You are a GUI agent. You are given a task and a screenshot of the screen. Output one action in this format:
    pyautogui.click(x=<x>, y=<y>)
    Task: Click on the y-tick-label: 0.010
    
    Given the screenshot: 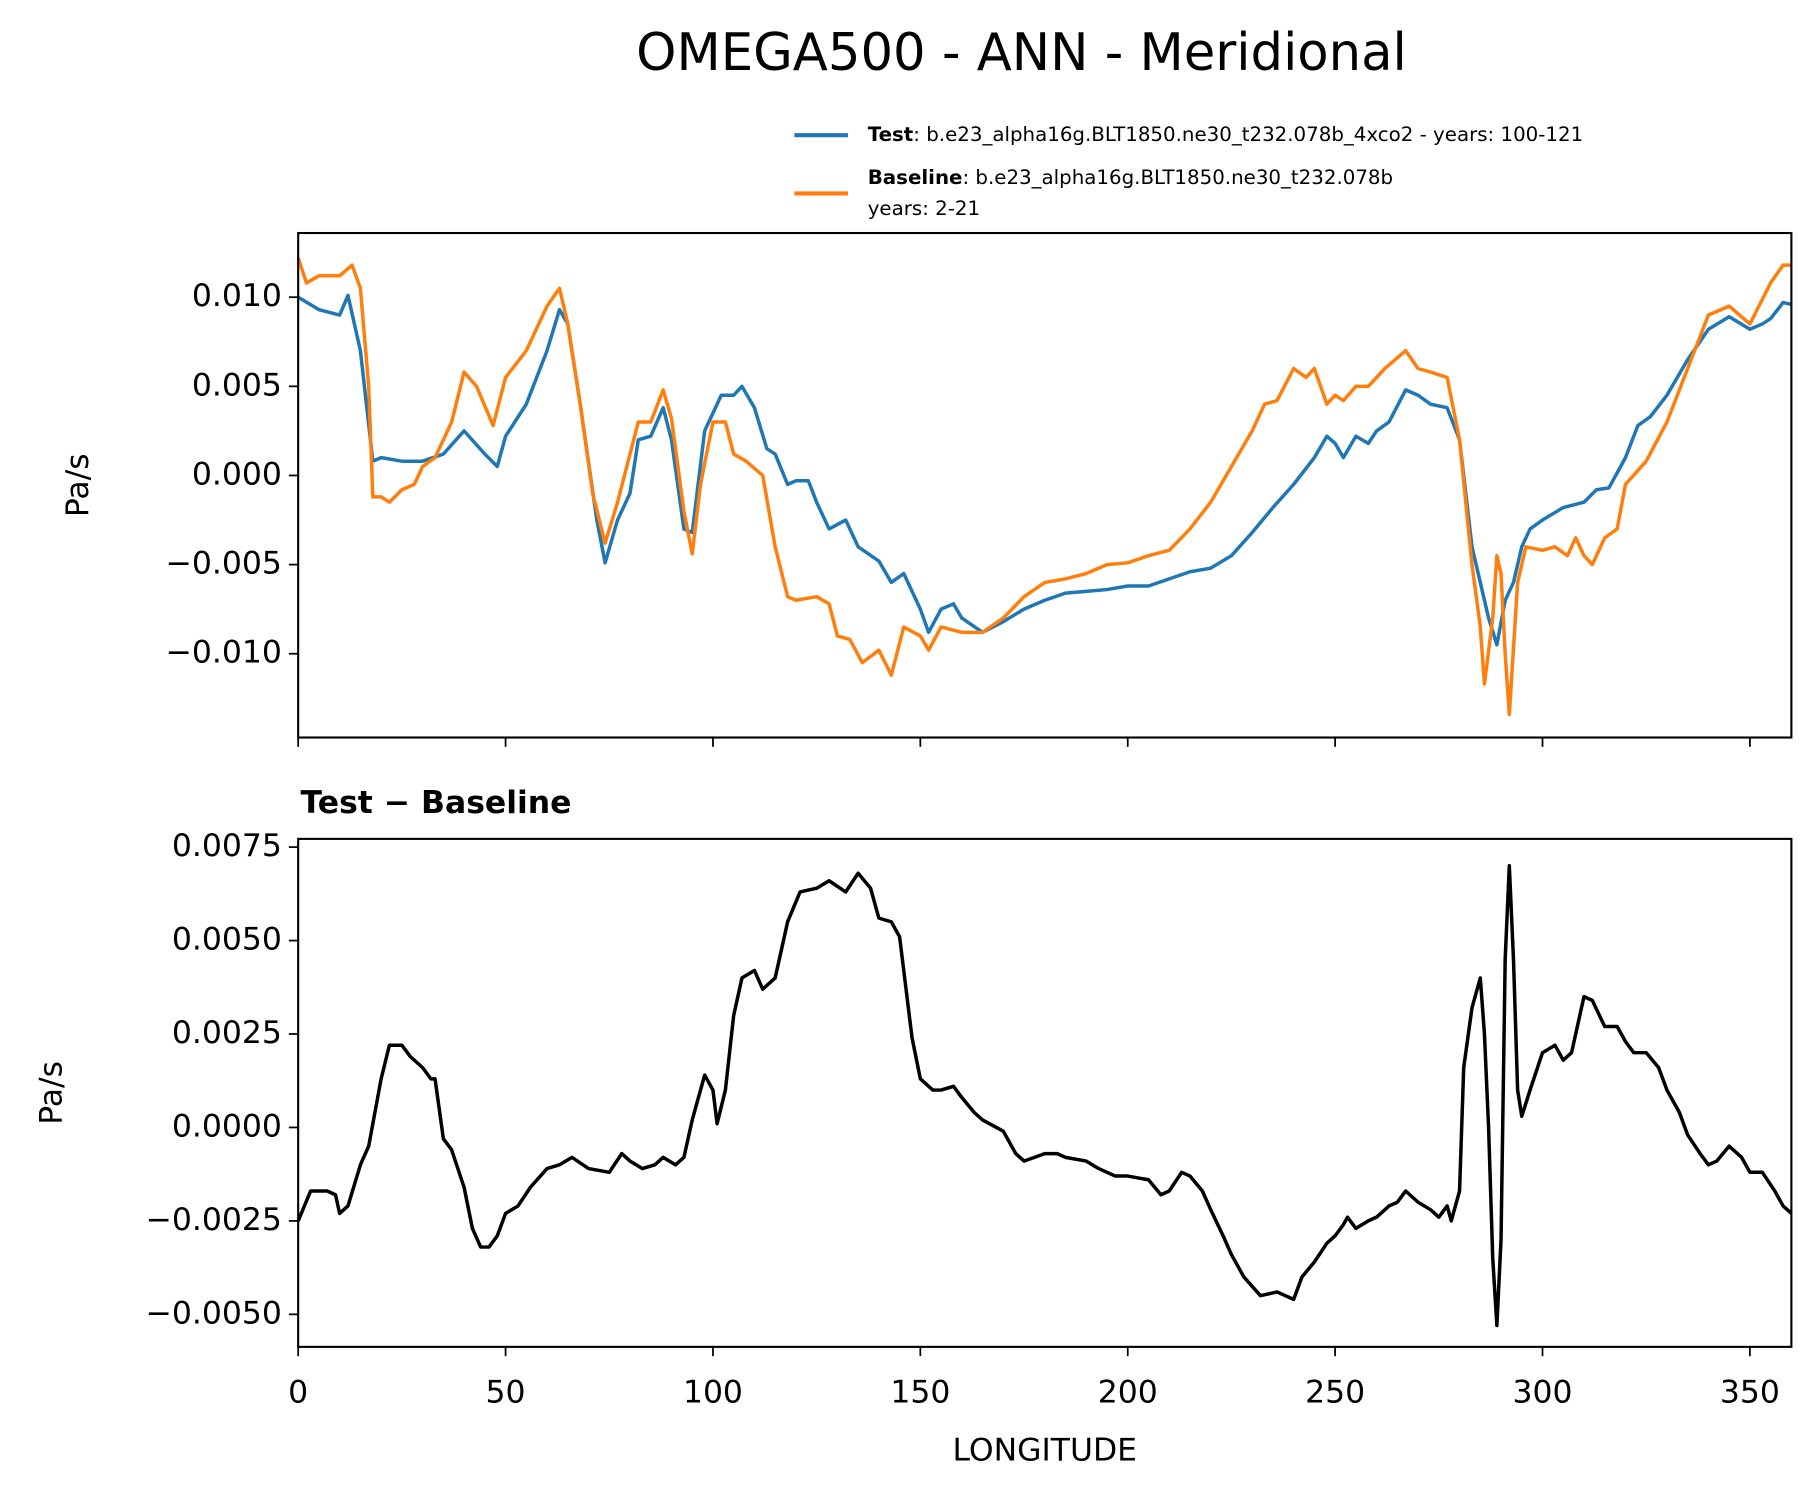 What is the action you would take?
    pyautogui.click(x=237, y=296)
    